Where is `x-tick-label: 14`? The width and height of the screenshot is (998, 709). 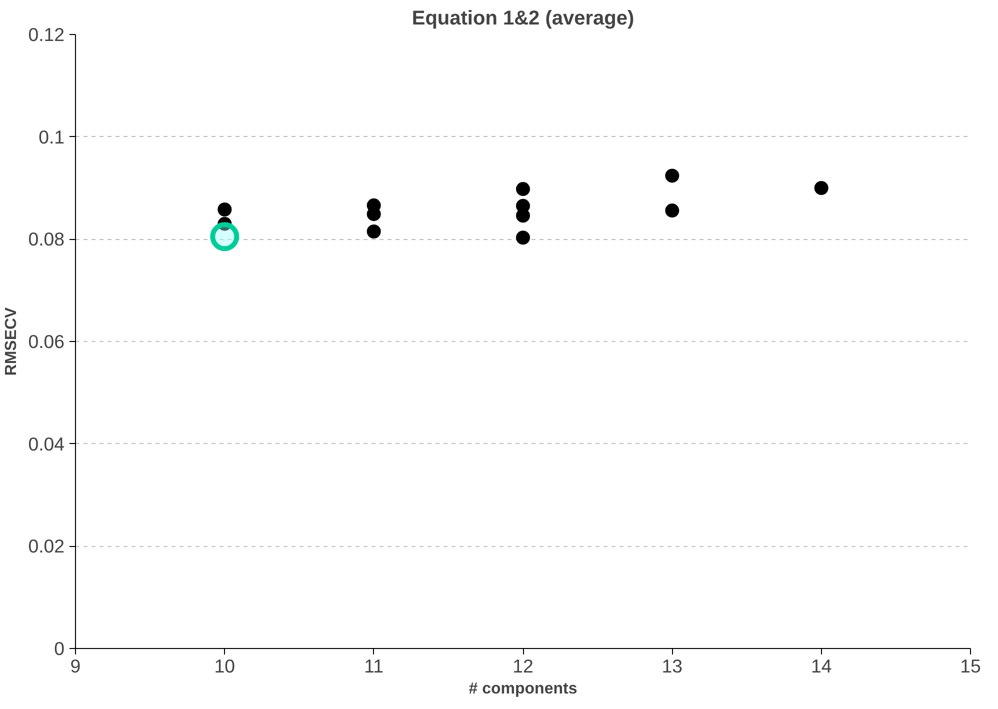
x-tick-label: 14 is located at coordinates (821, 666).